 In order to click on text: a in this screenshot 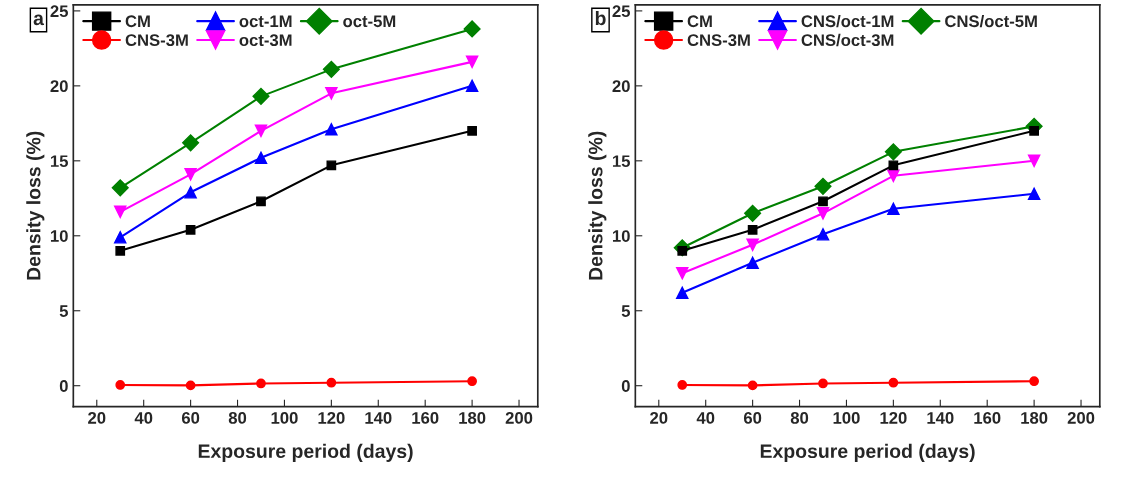, I will do `click(39, 20)`.